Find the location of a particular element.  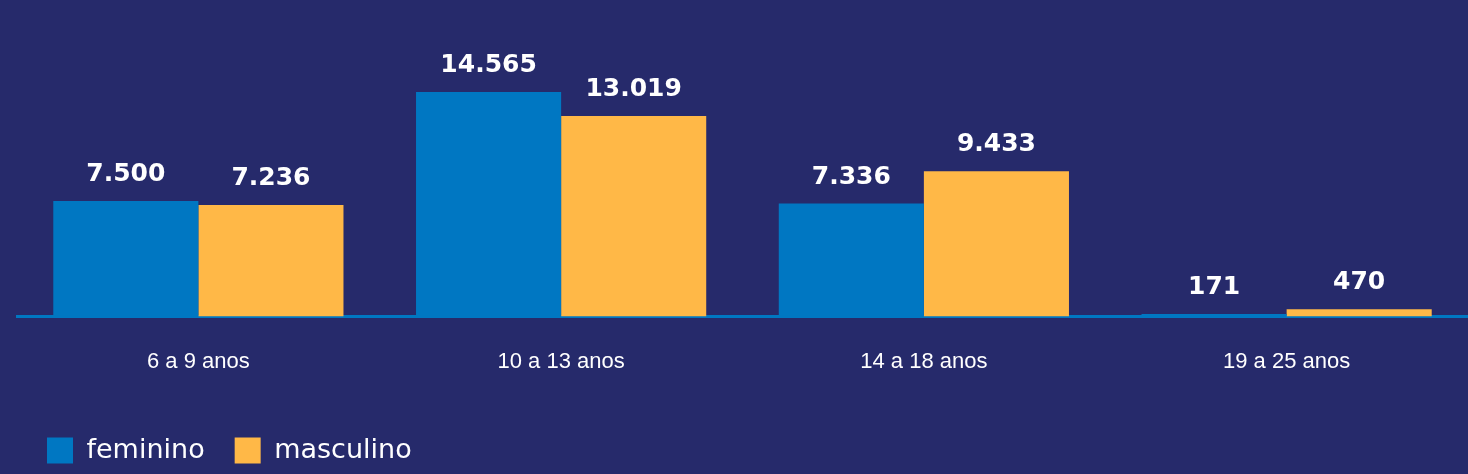

legend-label: feminino is located at coordinates (145, 448).